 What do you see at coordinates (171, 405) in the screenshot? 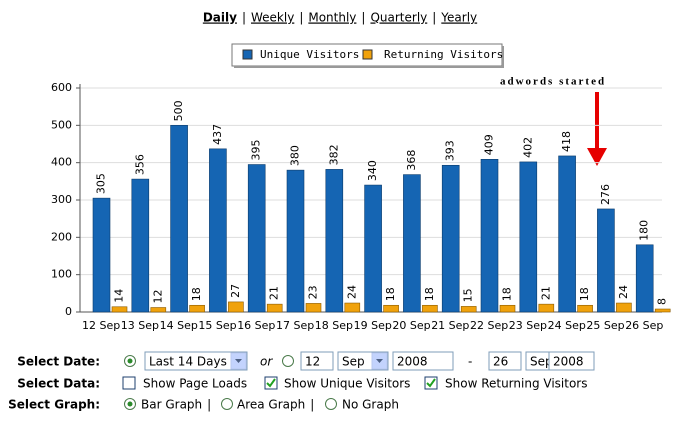
I see `radio-label: Bar Graph` at bounding box center [171, 405].